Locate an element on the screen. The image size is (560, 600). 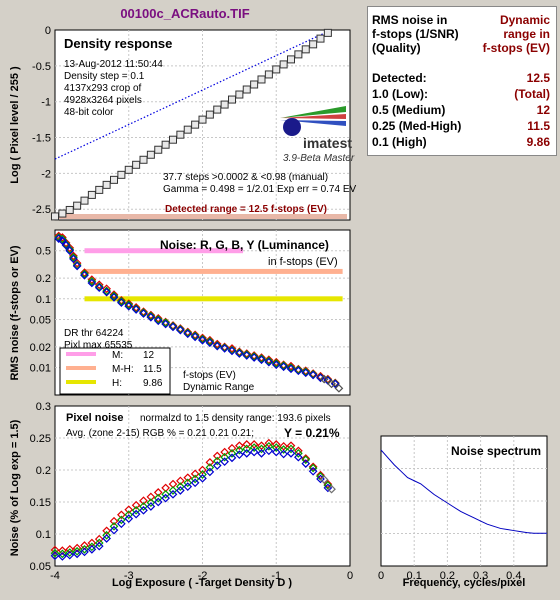
ytick-label: 0.1 is located at coordinates (43, 300).